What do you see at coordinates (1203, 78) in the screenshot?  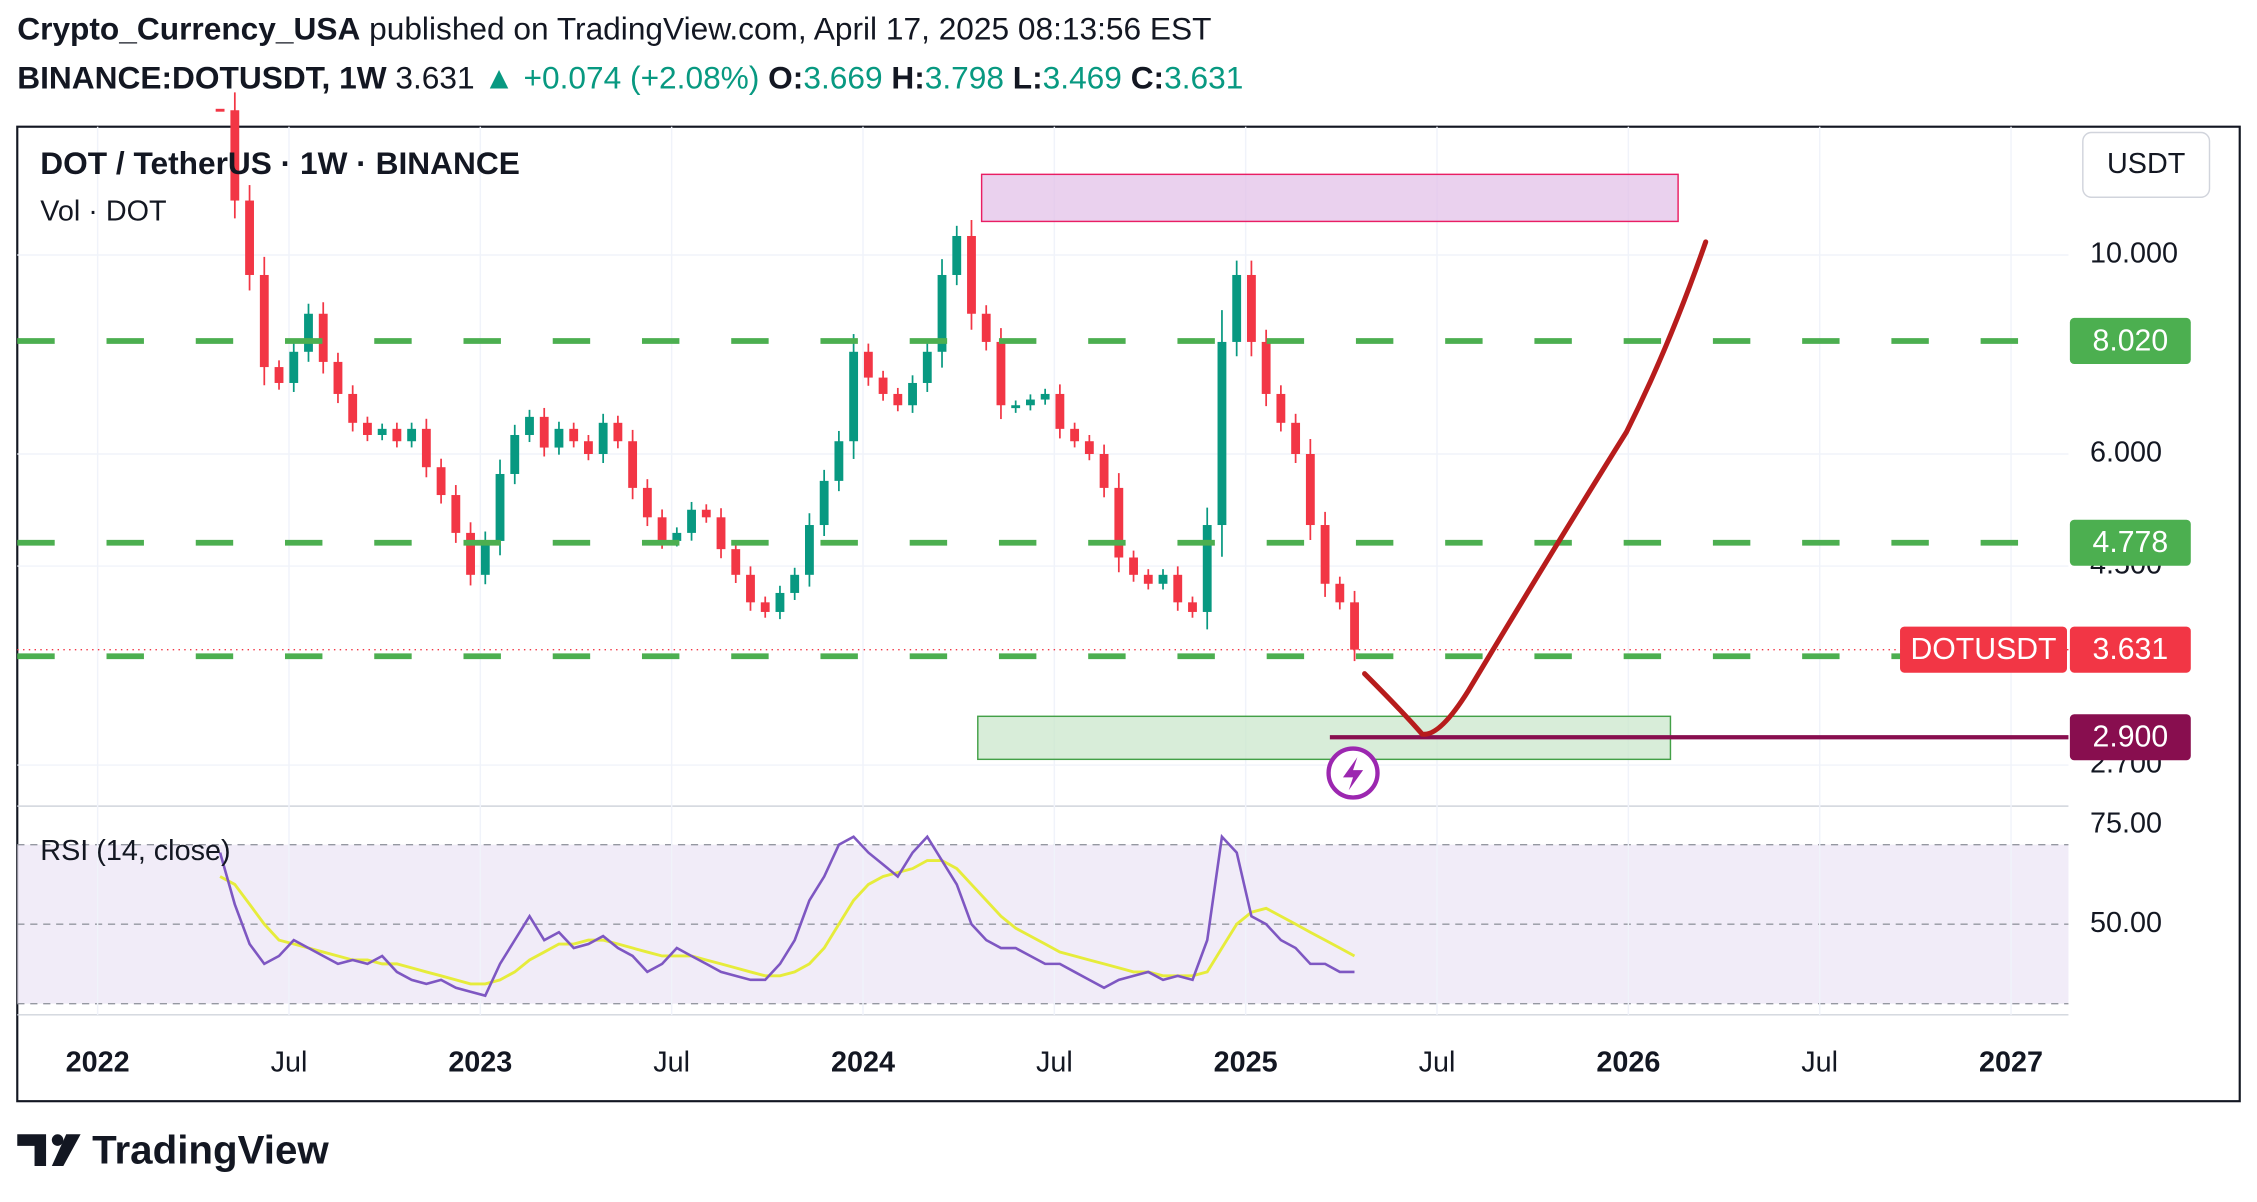 I see `ohlc-value: 3.631` at bounding box center [1203, 78].